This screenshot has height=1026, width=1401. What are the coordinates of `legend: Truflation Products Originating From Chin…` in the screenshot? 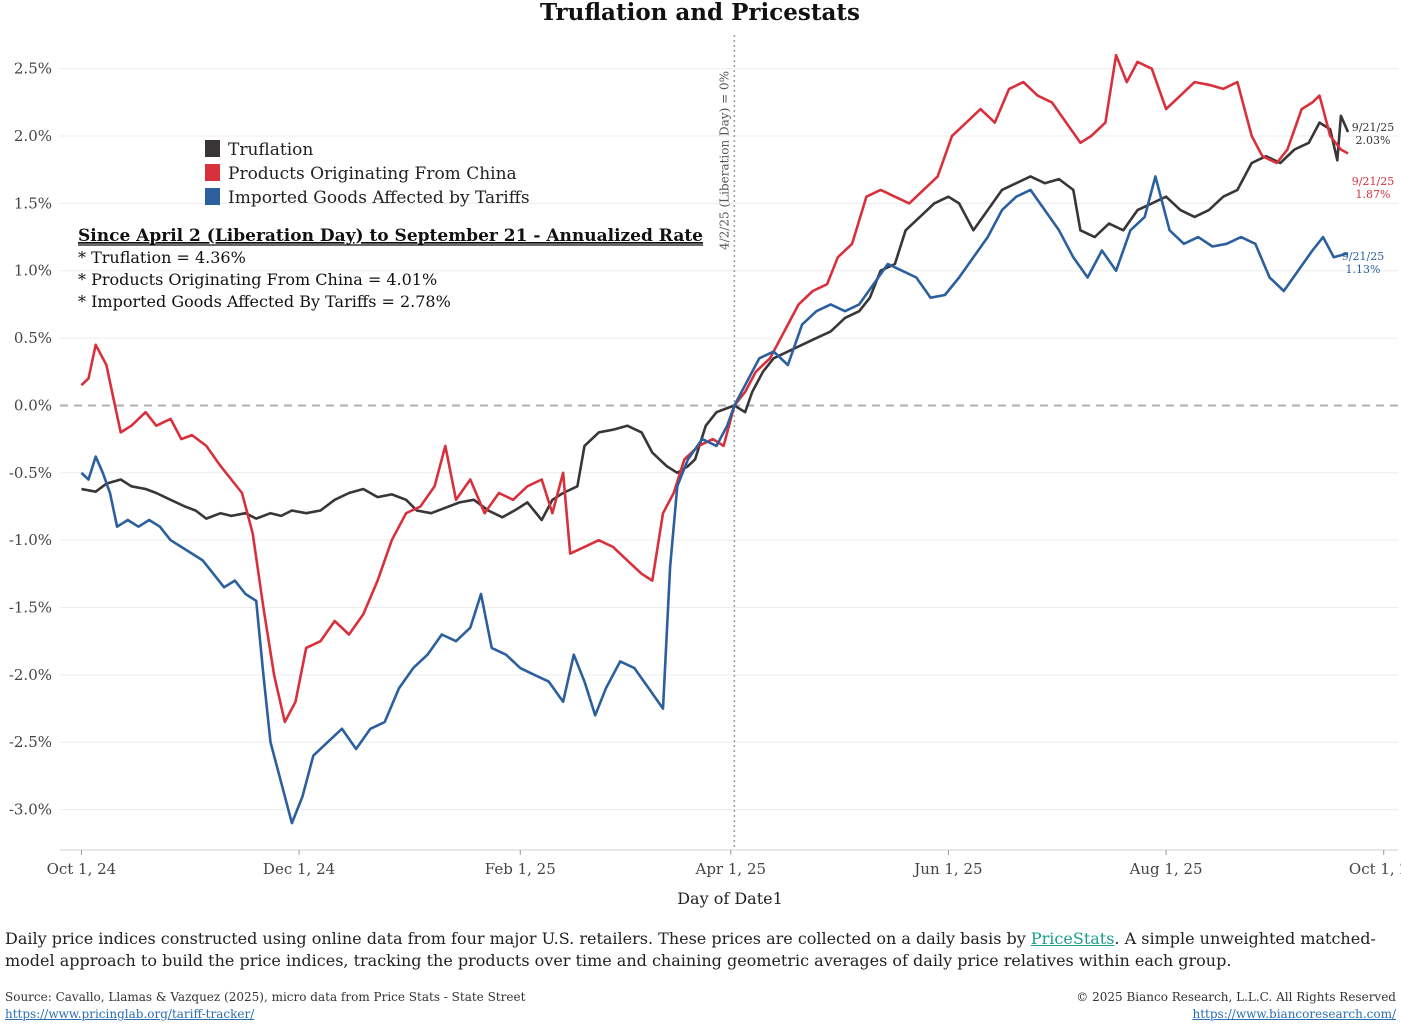 It's located at (367, 174).